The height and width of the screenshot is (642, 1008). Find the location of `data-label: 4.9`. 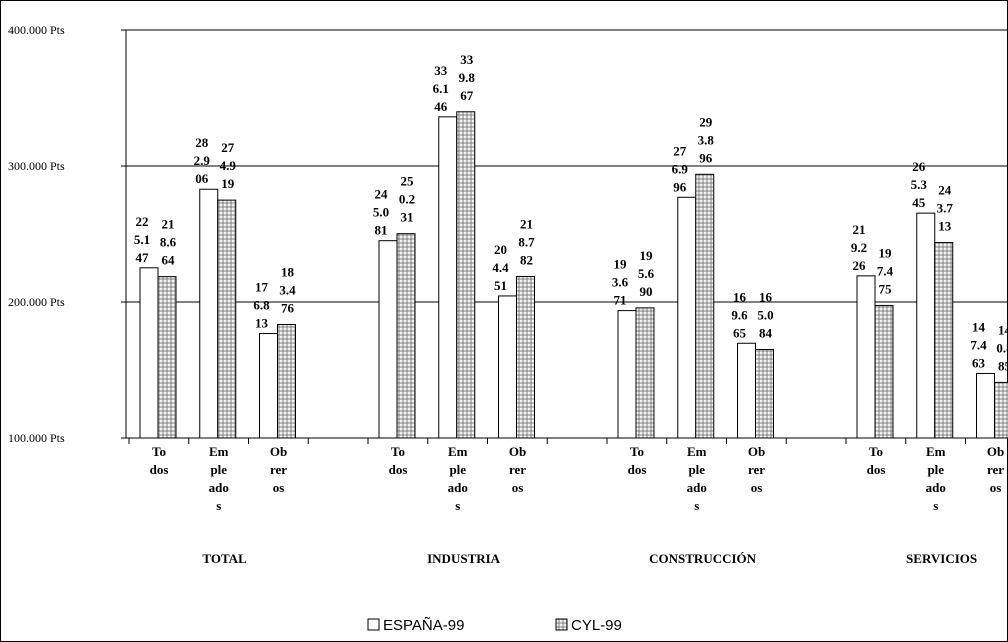

data-label: 4.9 is located at coordinates (228, 165).